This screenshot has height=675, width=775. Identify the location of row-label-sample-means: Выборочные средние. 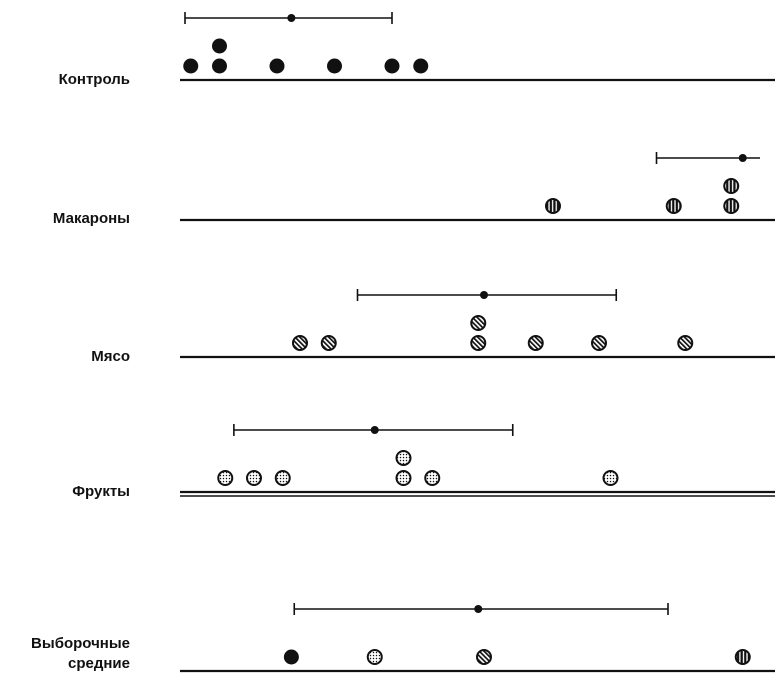
(80, 654).